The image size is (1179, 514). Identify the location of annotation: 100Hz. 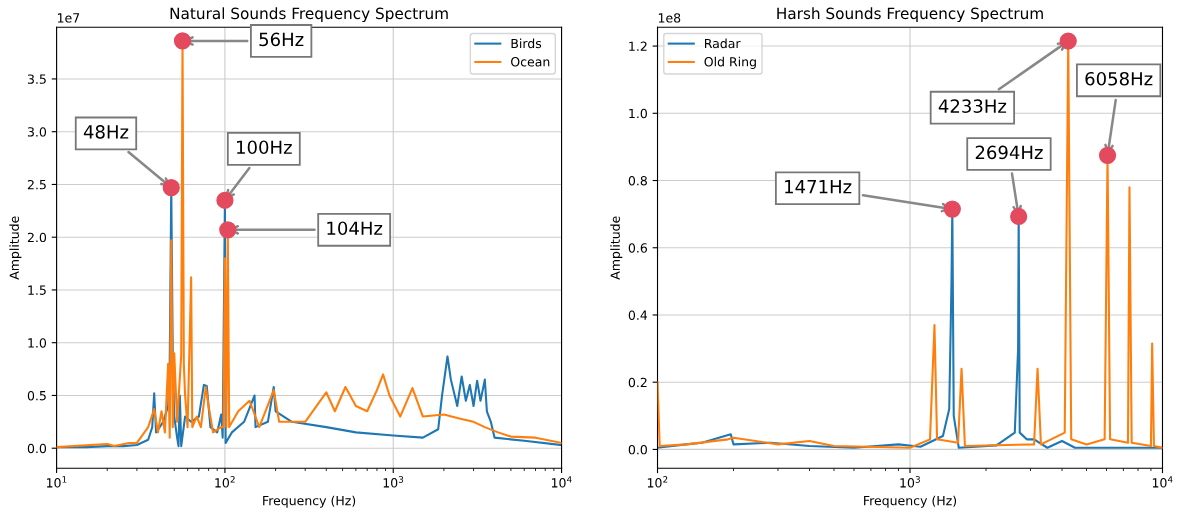
(264, 147).